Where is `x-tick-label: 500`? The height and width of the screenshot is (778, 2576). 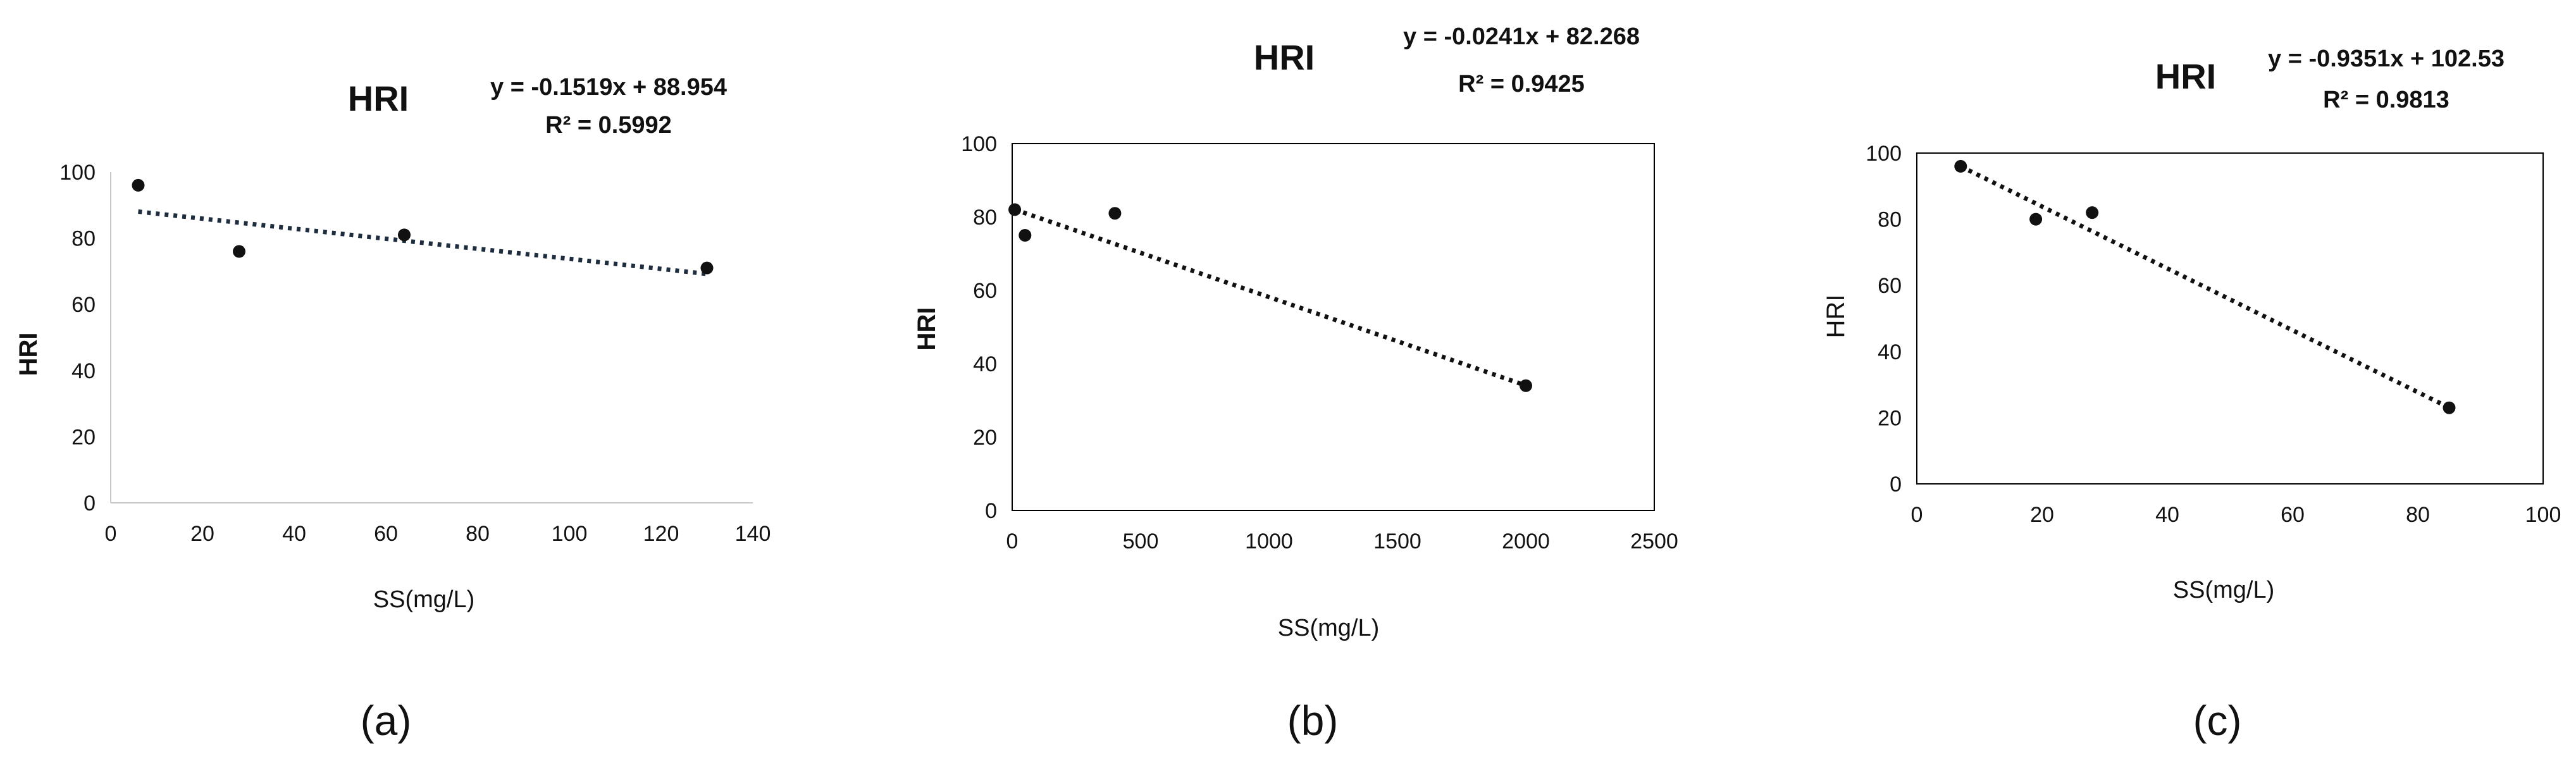 x-tick-label: 500 is located at coordinates (1141, 541).